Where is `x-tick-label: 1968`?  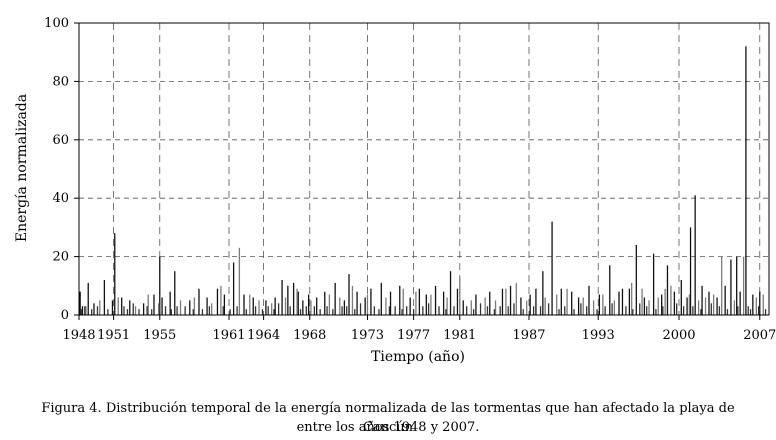
x-tick-label: 1968 is located at coordinates (309, 335).